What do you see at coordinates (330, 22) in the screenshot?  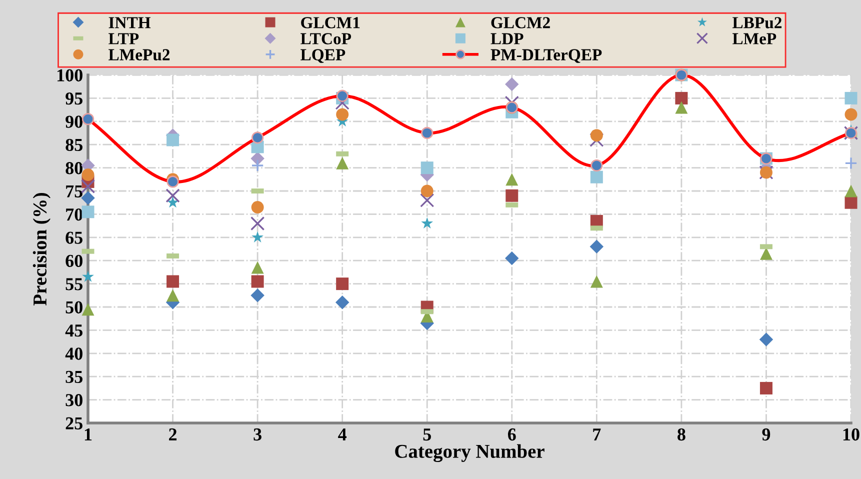 I see `legend-label: GLCM1` at bounding box center [330, 22].